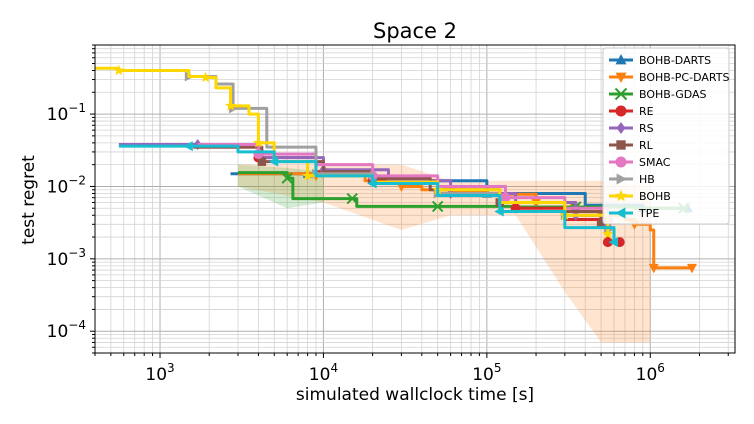  What do you see at coordinates (650, 373) in the screenshot?
I see `x-tick-label: 10⁶` at bounding box center [650, 373].